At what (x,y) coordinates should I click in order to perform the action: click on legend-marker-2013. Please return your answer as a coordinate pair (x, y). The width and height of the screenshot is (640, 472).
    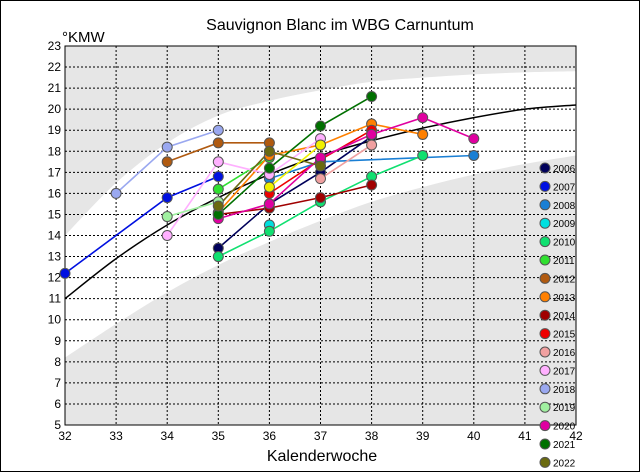
    Looking at the image, I should click on (545, 297).